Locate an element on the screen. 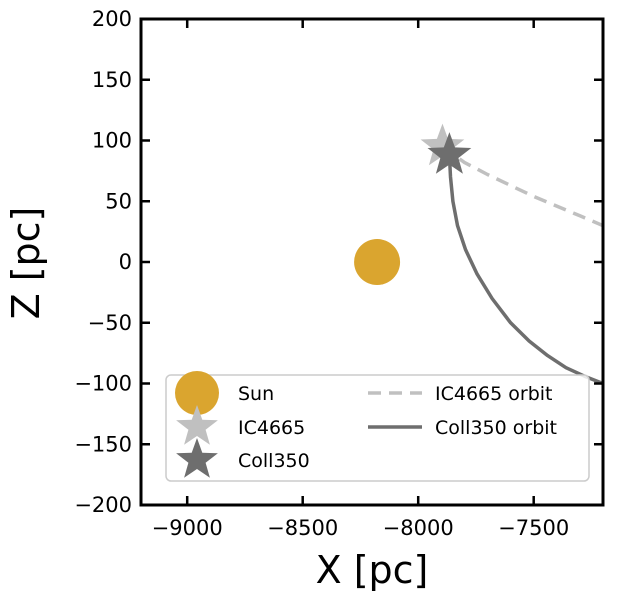 The height and width of the screenshot is (600, 618). y-tick-label: −50 is located at coordinates (110, 323).